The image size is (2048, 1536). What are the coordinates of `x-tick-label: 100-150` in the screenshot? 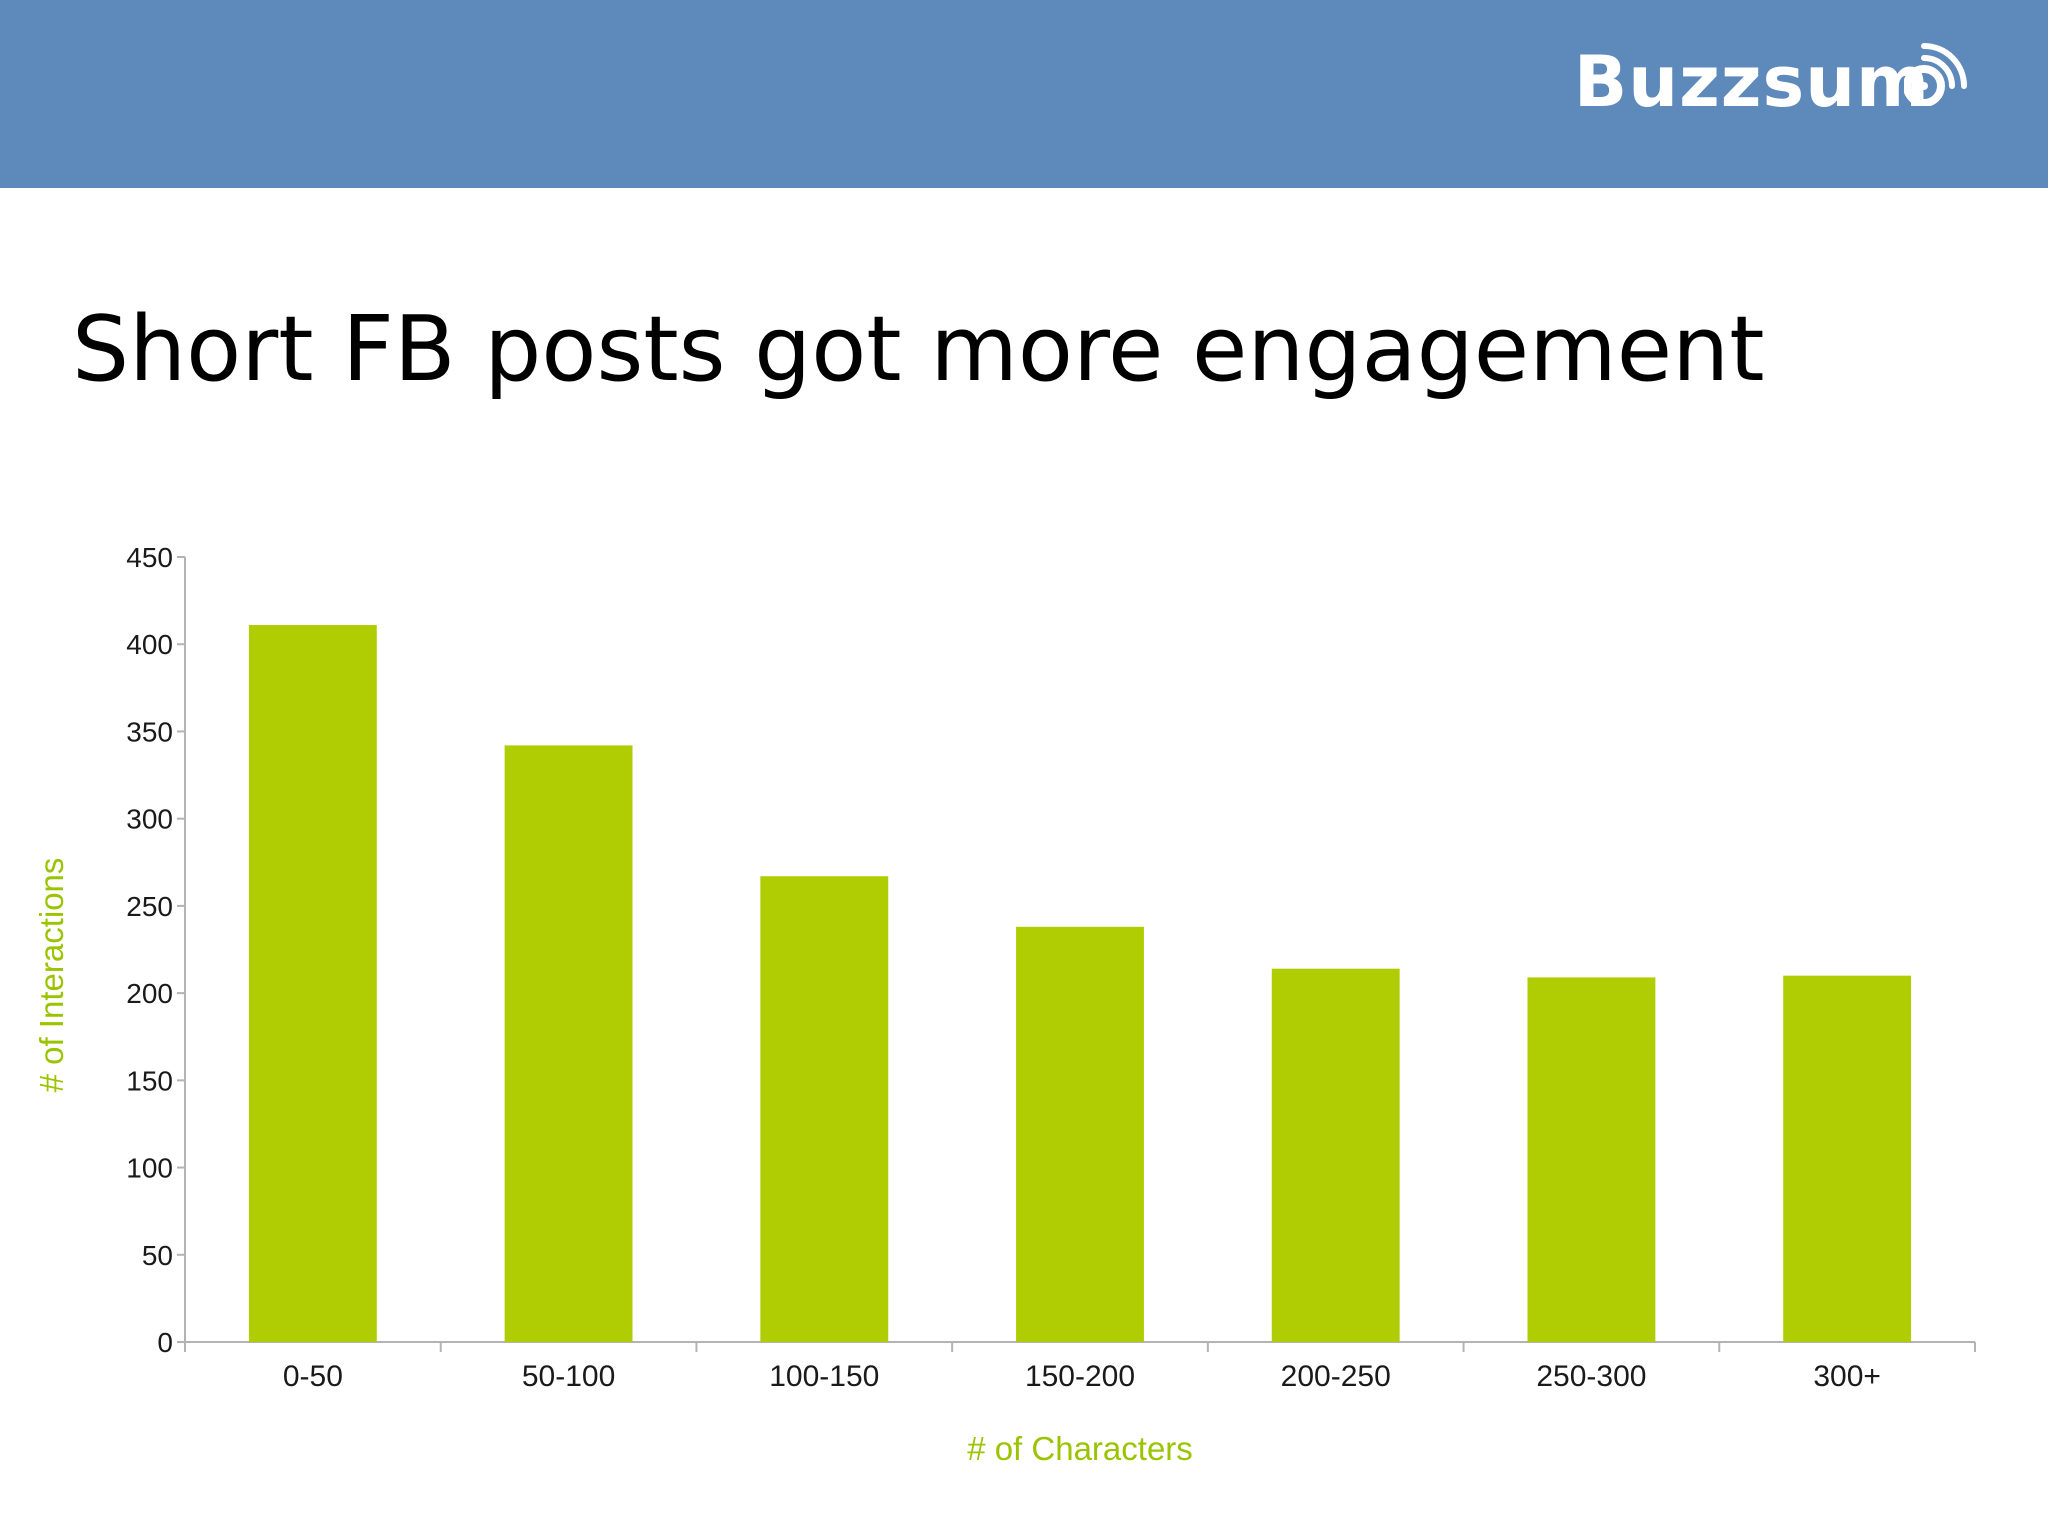 It's located at (824, 1376).